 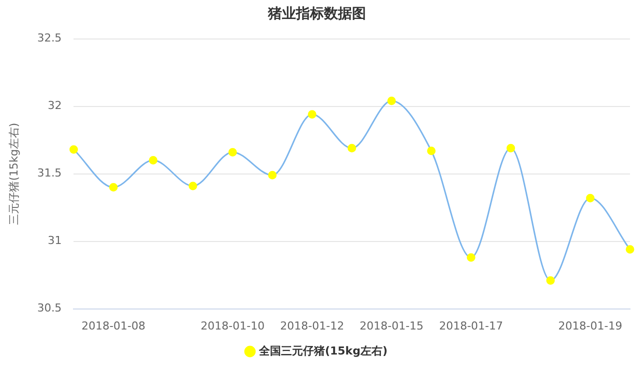 I want to click on chart-title: 猪业指标数据图, so click(x=316, y=14).